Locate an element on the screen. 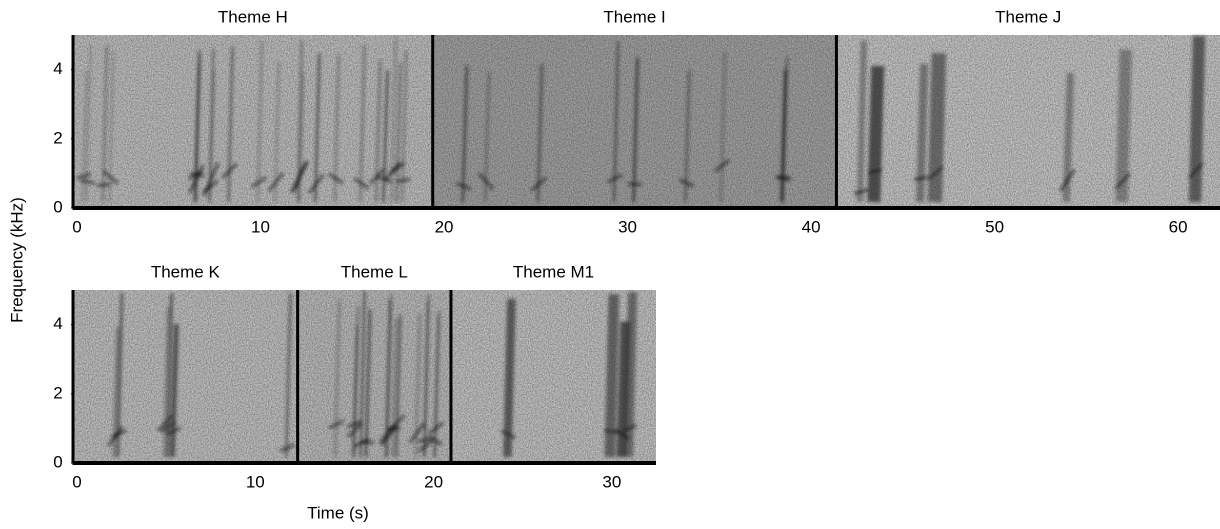 The width and height of the screenshot is (1220, 529). y-tick-label: 2 is located at coordinates (57, 137).